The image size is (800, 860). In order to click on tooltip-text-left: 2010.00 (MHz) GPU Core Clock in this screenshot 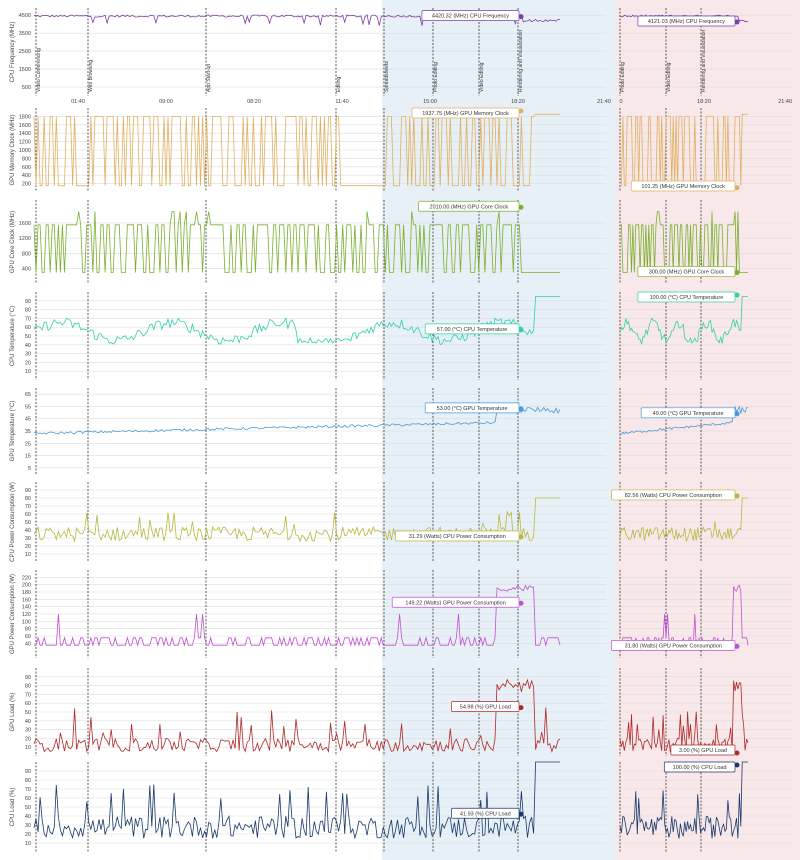, I will do `click(469, 207)`.